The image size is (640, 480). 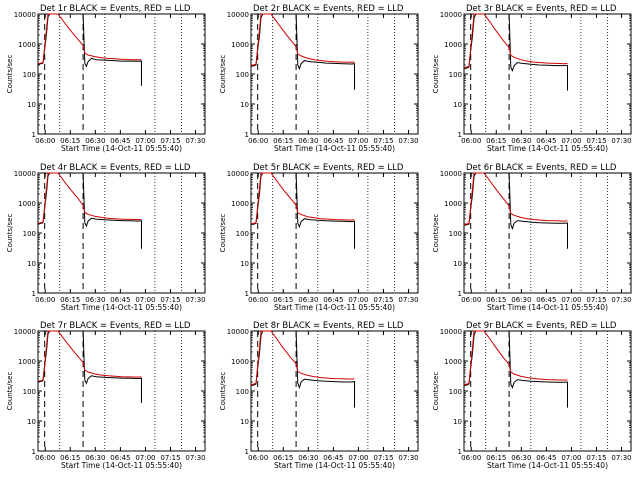 What do you see at coordinates (115, 326) in the screenshot?
I see `panel-title: Det 7r BLACK = Events, RED = LLD` at bounding box center [115, 326].